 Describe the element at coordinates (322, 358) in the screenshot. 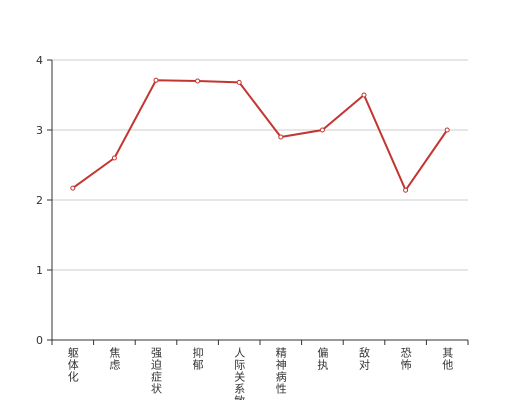

I see `x-tick-label: 偏执` at that location.